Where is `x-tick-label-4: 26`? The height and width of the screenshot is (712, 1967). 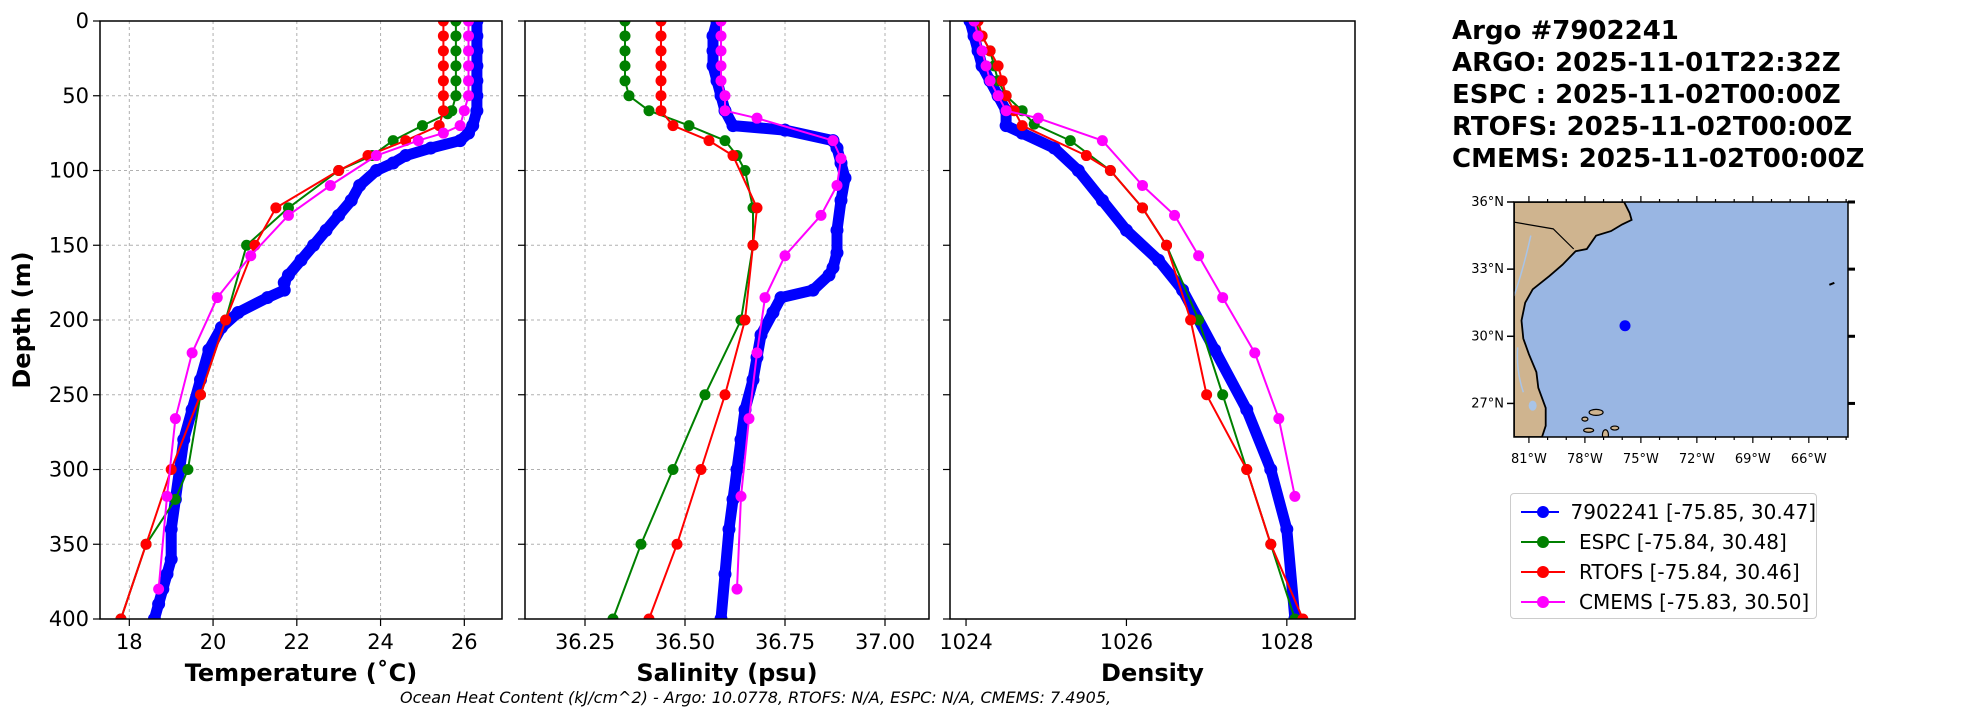
x-tick-label-4: 26 is located at coordinates (464, 642).